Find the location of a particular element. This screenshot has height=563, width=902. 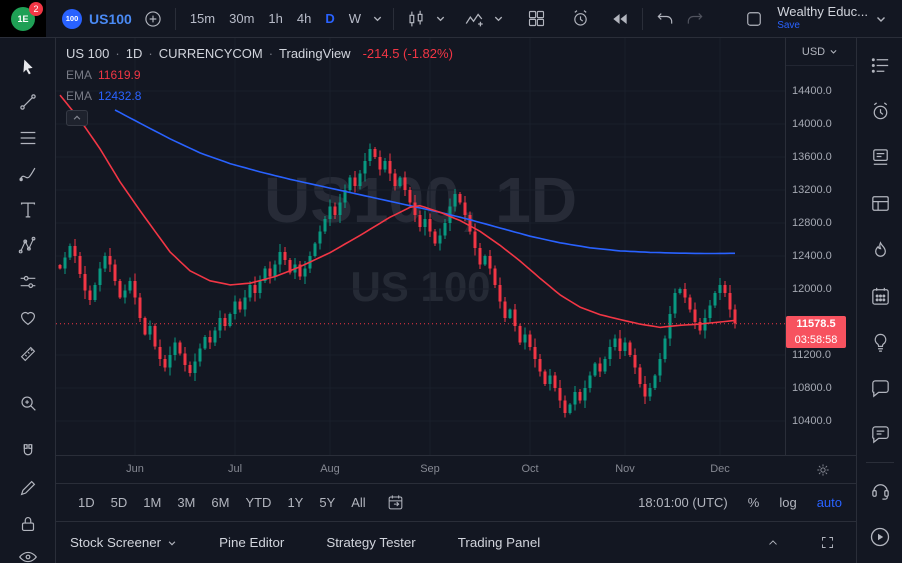

tab-trading-panel: Trading Panel is located at coordinates (499, 542).